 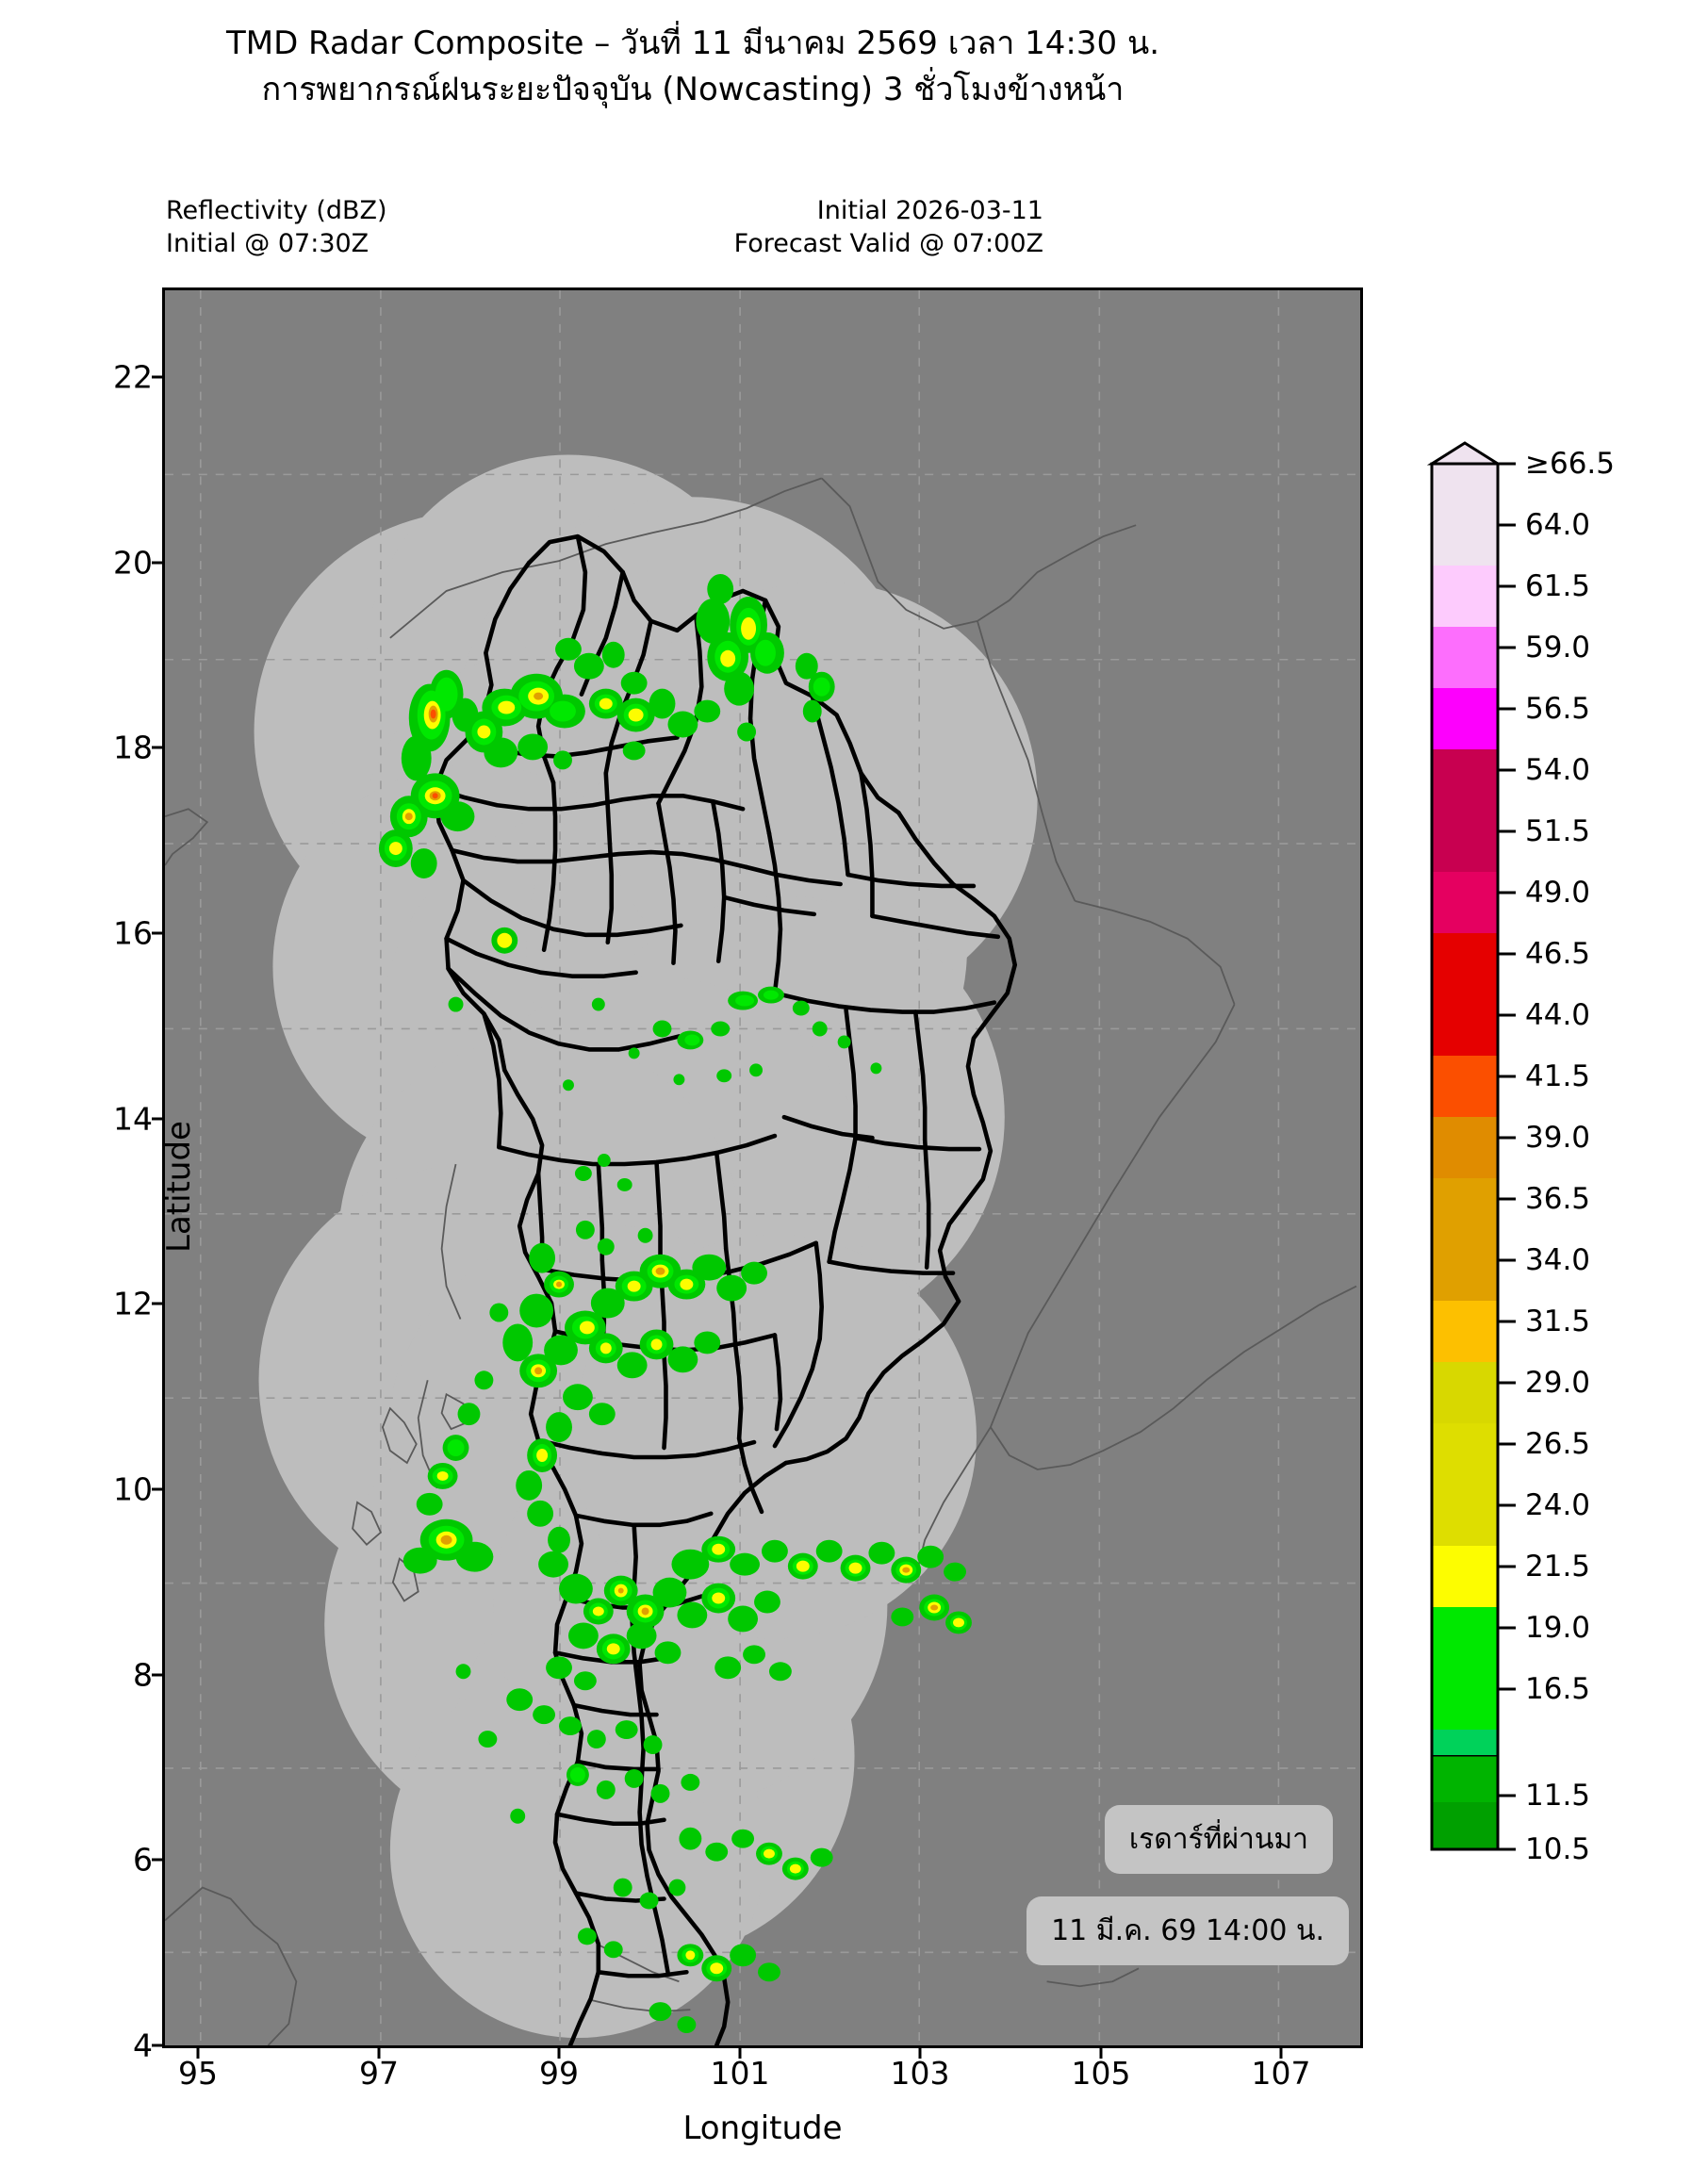 I want to click on xtick-label-99: 99, so click(x=559, y=2073).